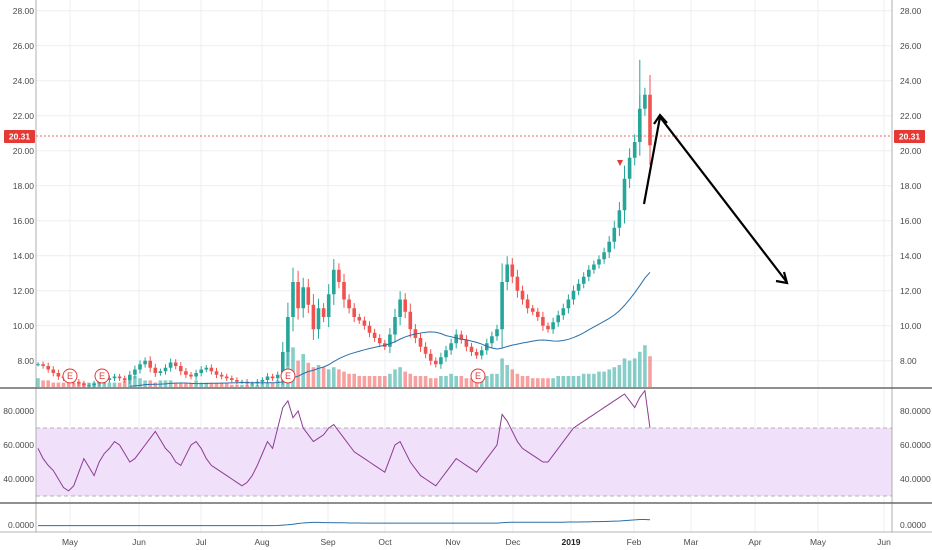 The width and height of the screenshot is (932, 550). What do you see at coordinates (390, 329) in the screenshot?
I see `moving-average-line` at bounding box center [390, 329].